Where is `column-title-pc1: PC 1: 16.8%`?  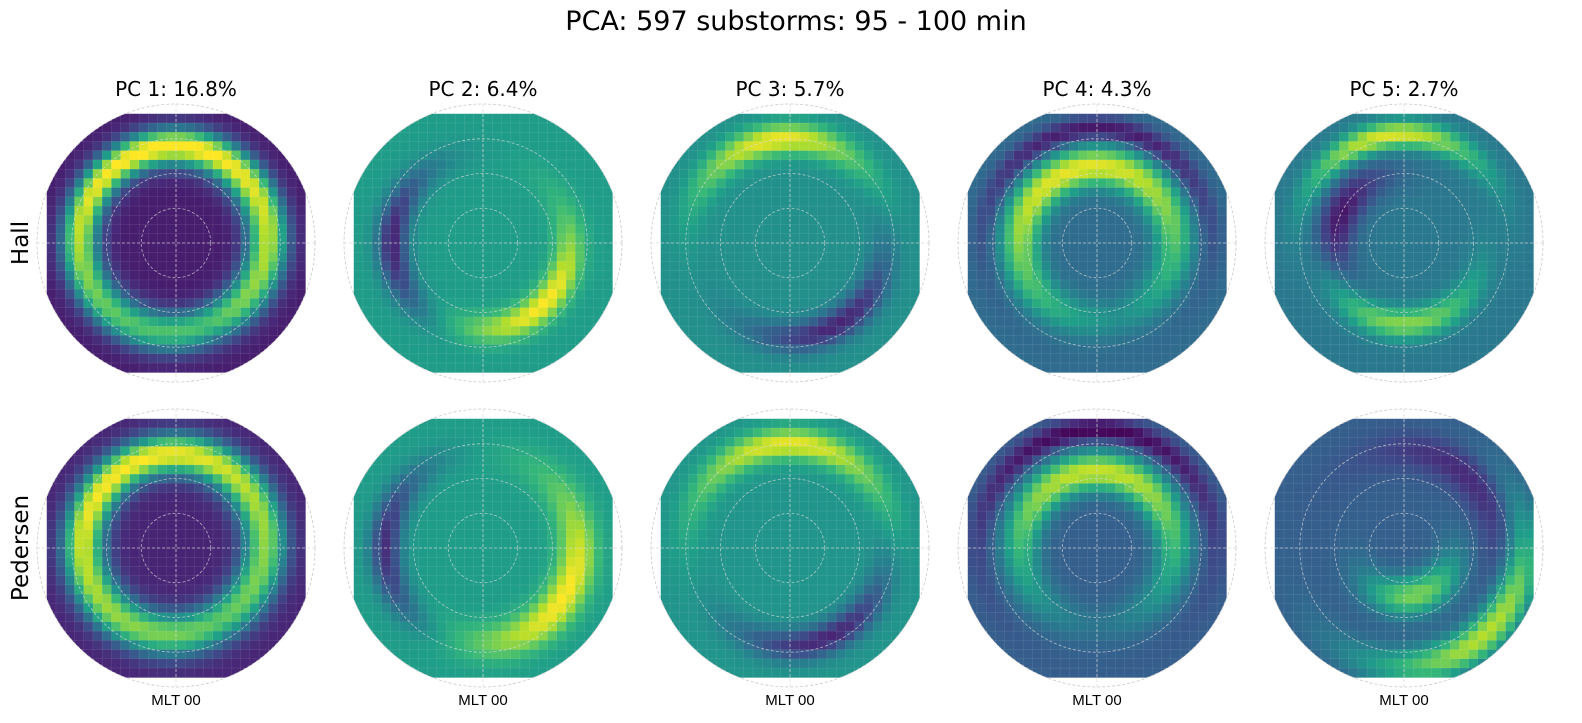
column-title-pc1: PC 1: 16.8% is located at coordinates (176, 89).